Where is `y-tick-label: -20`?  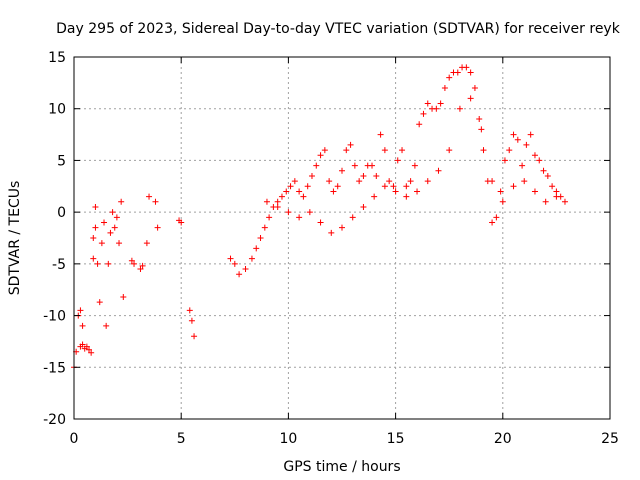
y-tick-label: -20 is located at coordinates (54, 420).